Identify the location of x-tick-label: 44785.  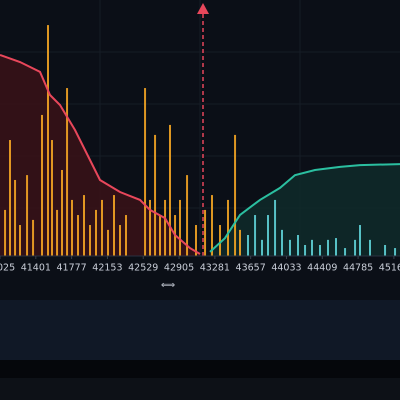
(358, 268).